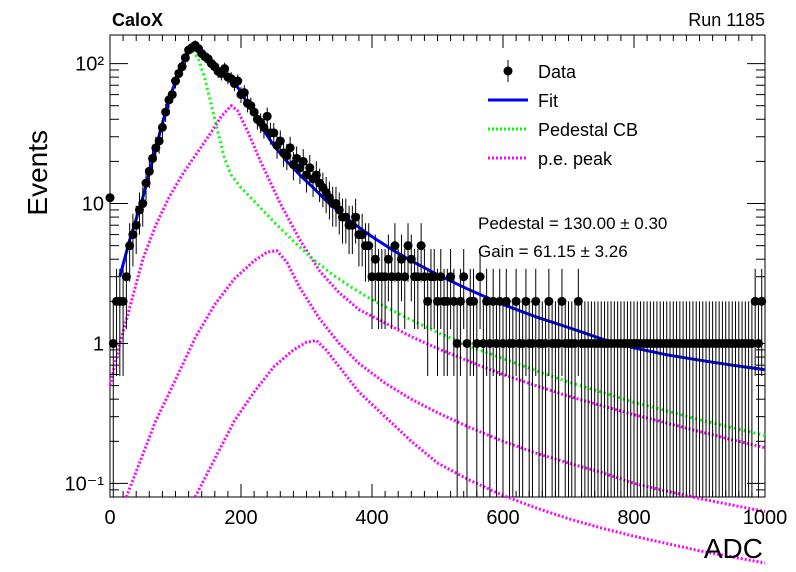  I want to click on legend-marker, so click(508, 71).